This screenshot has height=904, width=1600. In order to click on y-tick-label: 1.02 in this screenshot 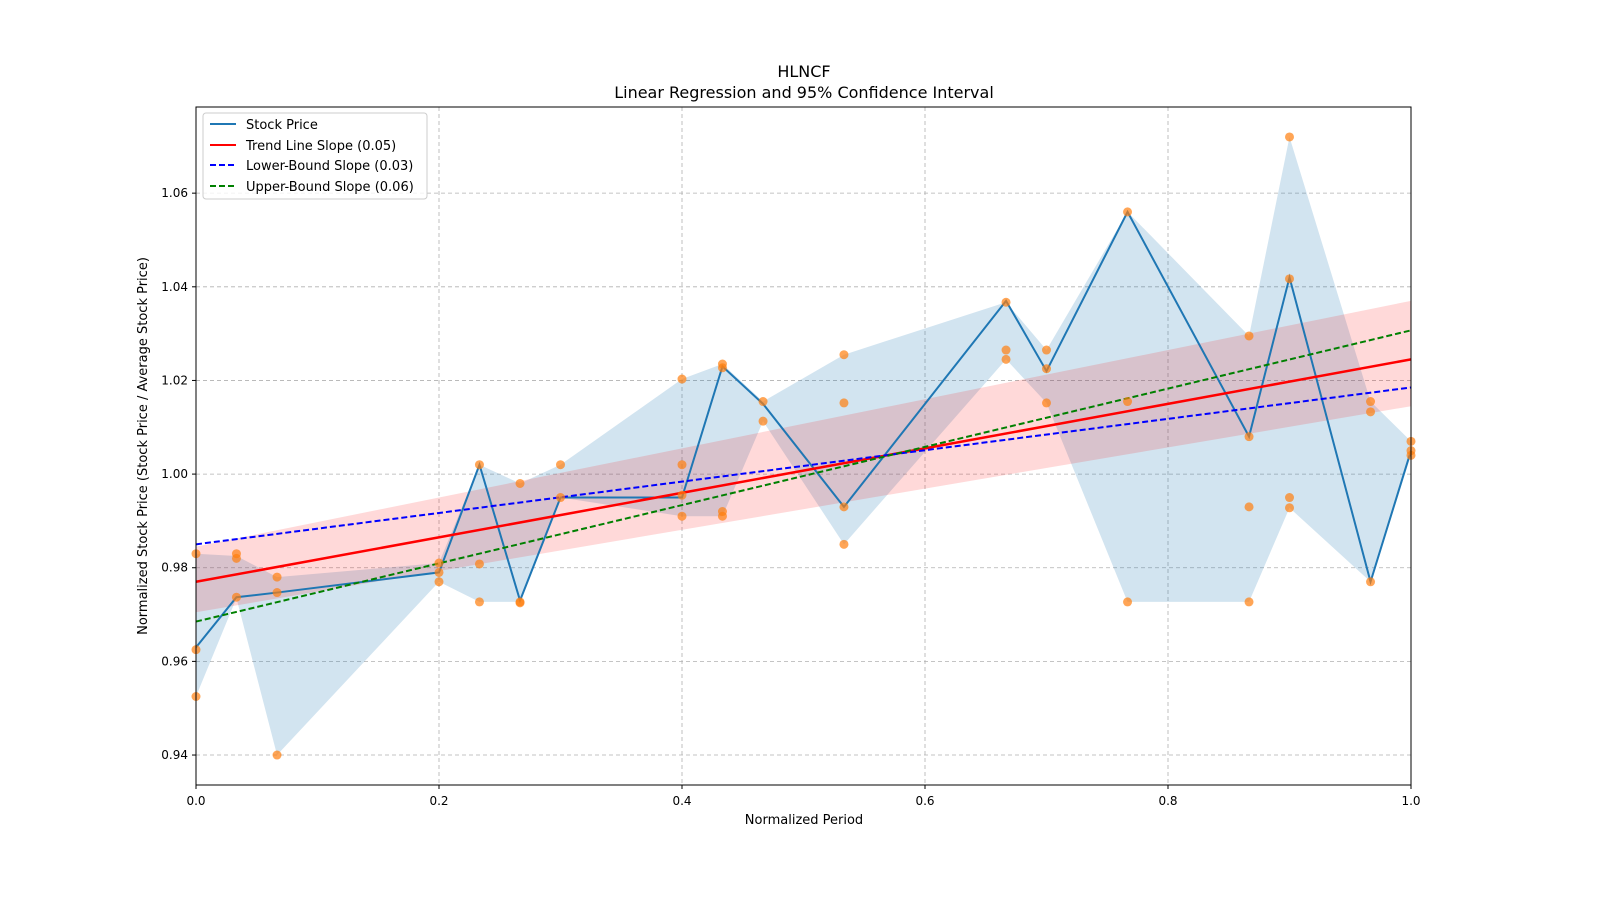, I will do `click(174, 380)`.